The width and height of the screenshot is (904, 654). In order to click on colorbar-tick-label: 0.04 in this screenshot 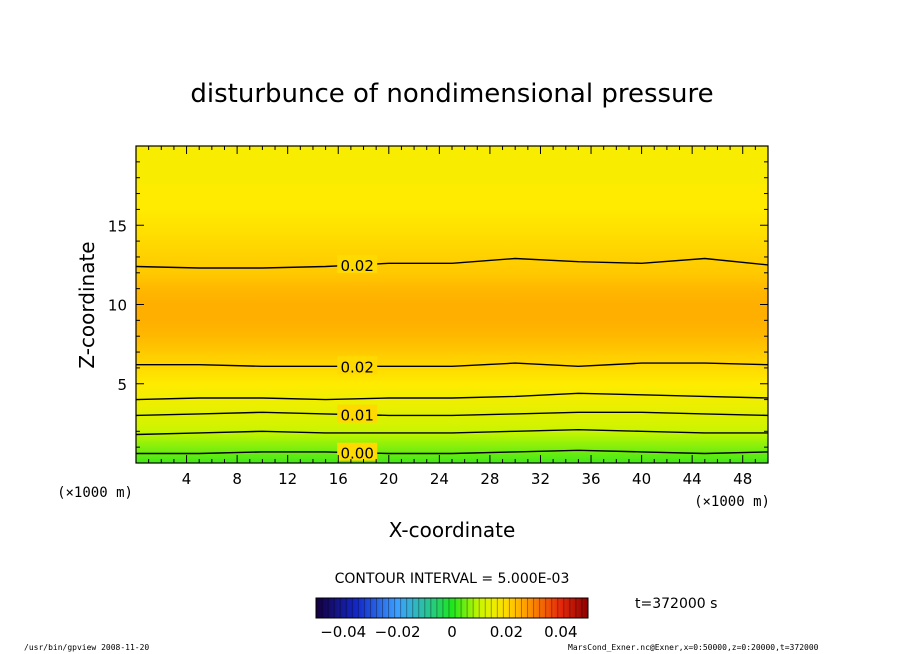, I will do `click(560, 632)`.